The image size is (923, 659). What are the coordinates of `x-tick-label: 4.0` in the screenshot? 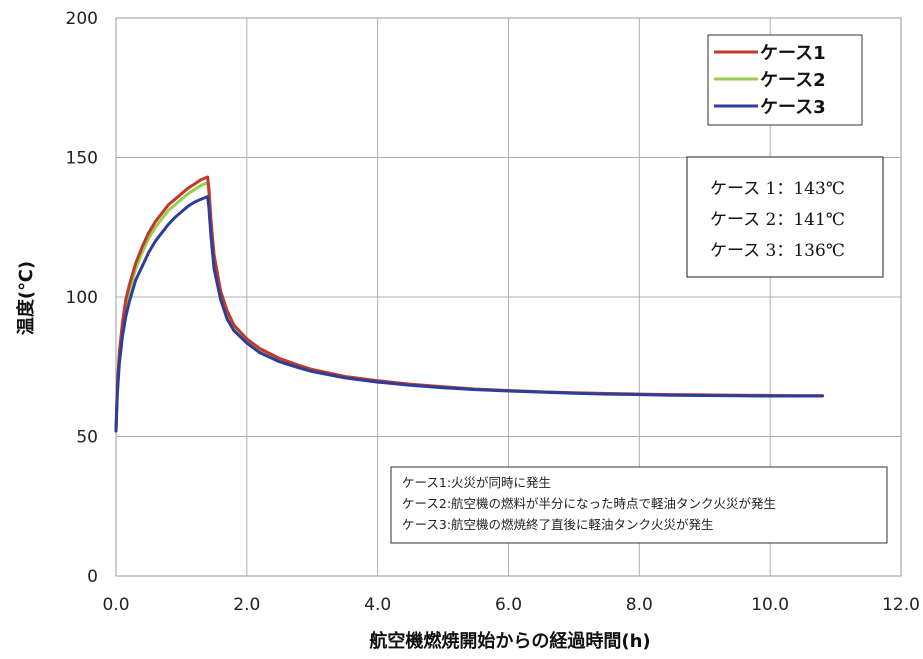 It's located at (377, 605).